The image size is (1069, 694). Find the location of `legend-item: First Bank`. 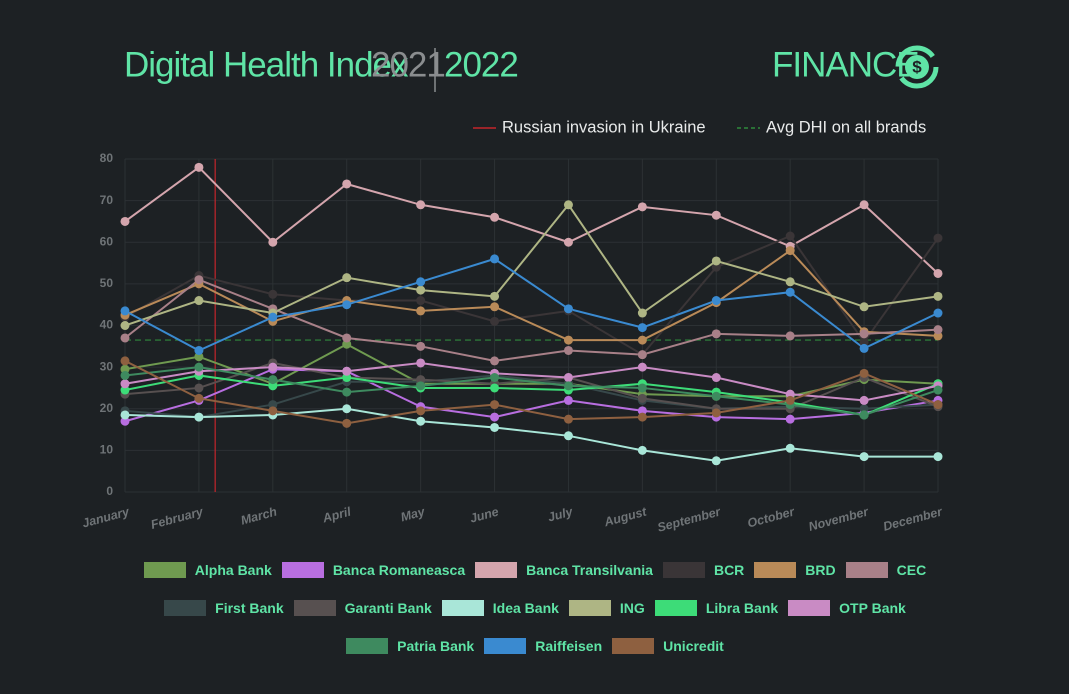

legend-item: First Bank is located at coordinates (224, 608).